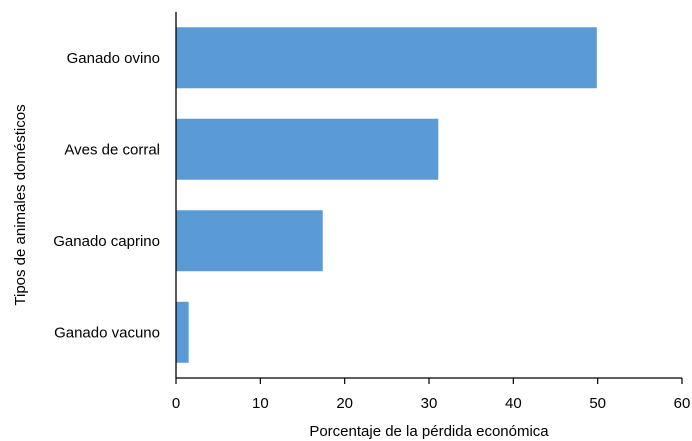  What do you see at coordinates (307, 149) in the screenshot?
I see `bar-aves-de-corral` at bounding box center [307, 149].